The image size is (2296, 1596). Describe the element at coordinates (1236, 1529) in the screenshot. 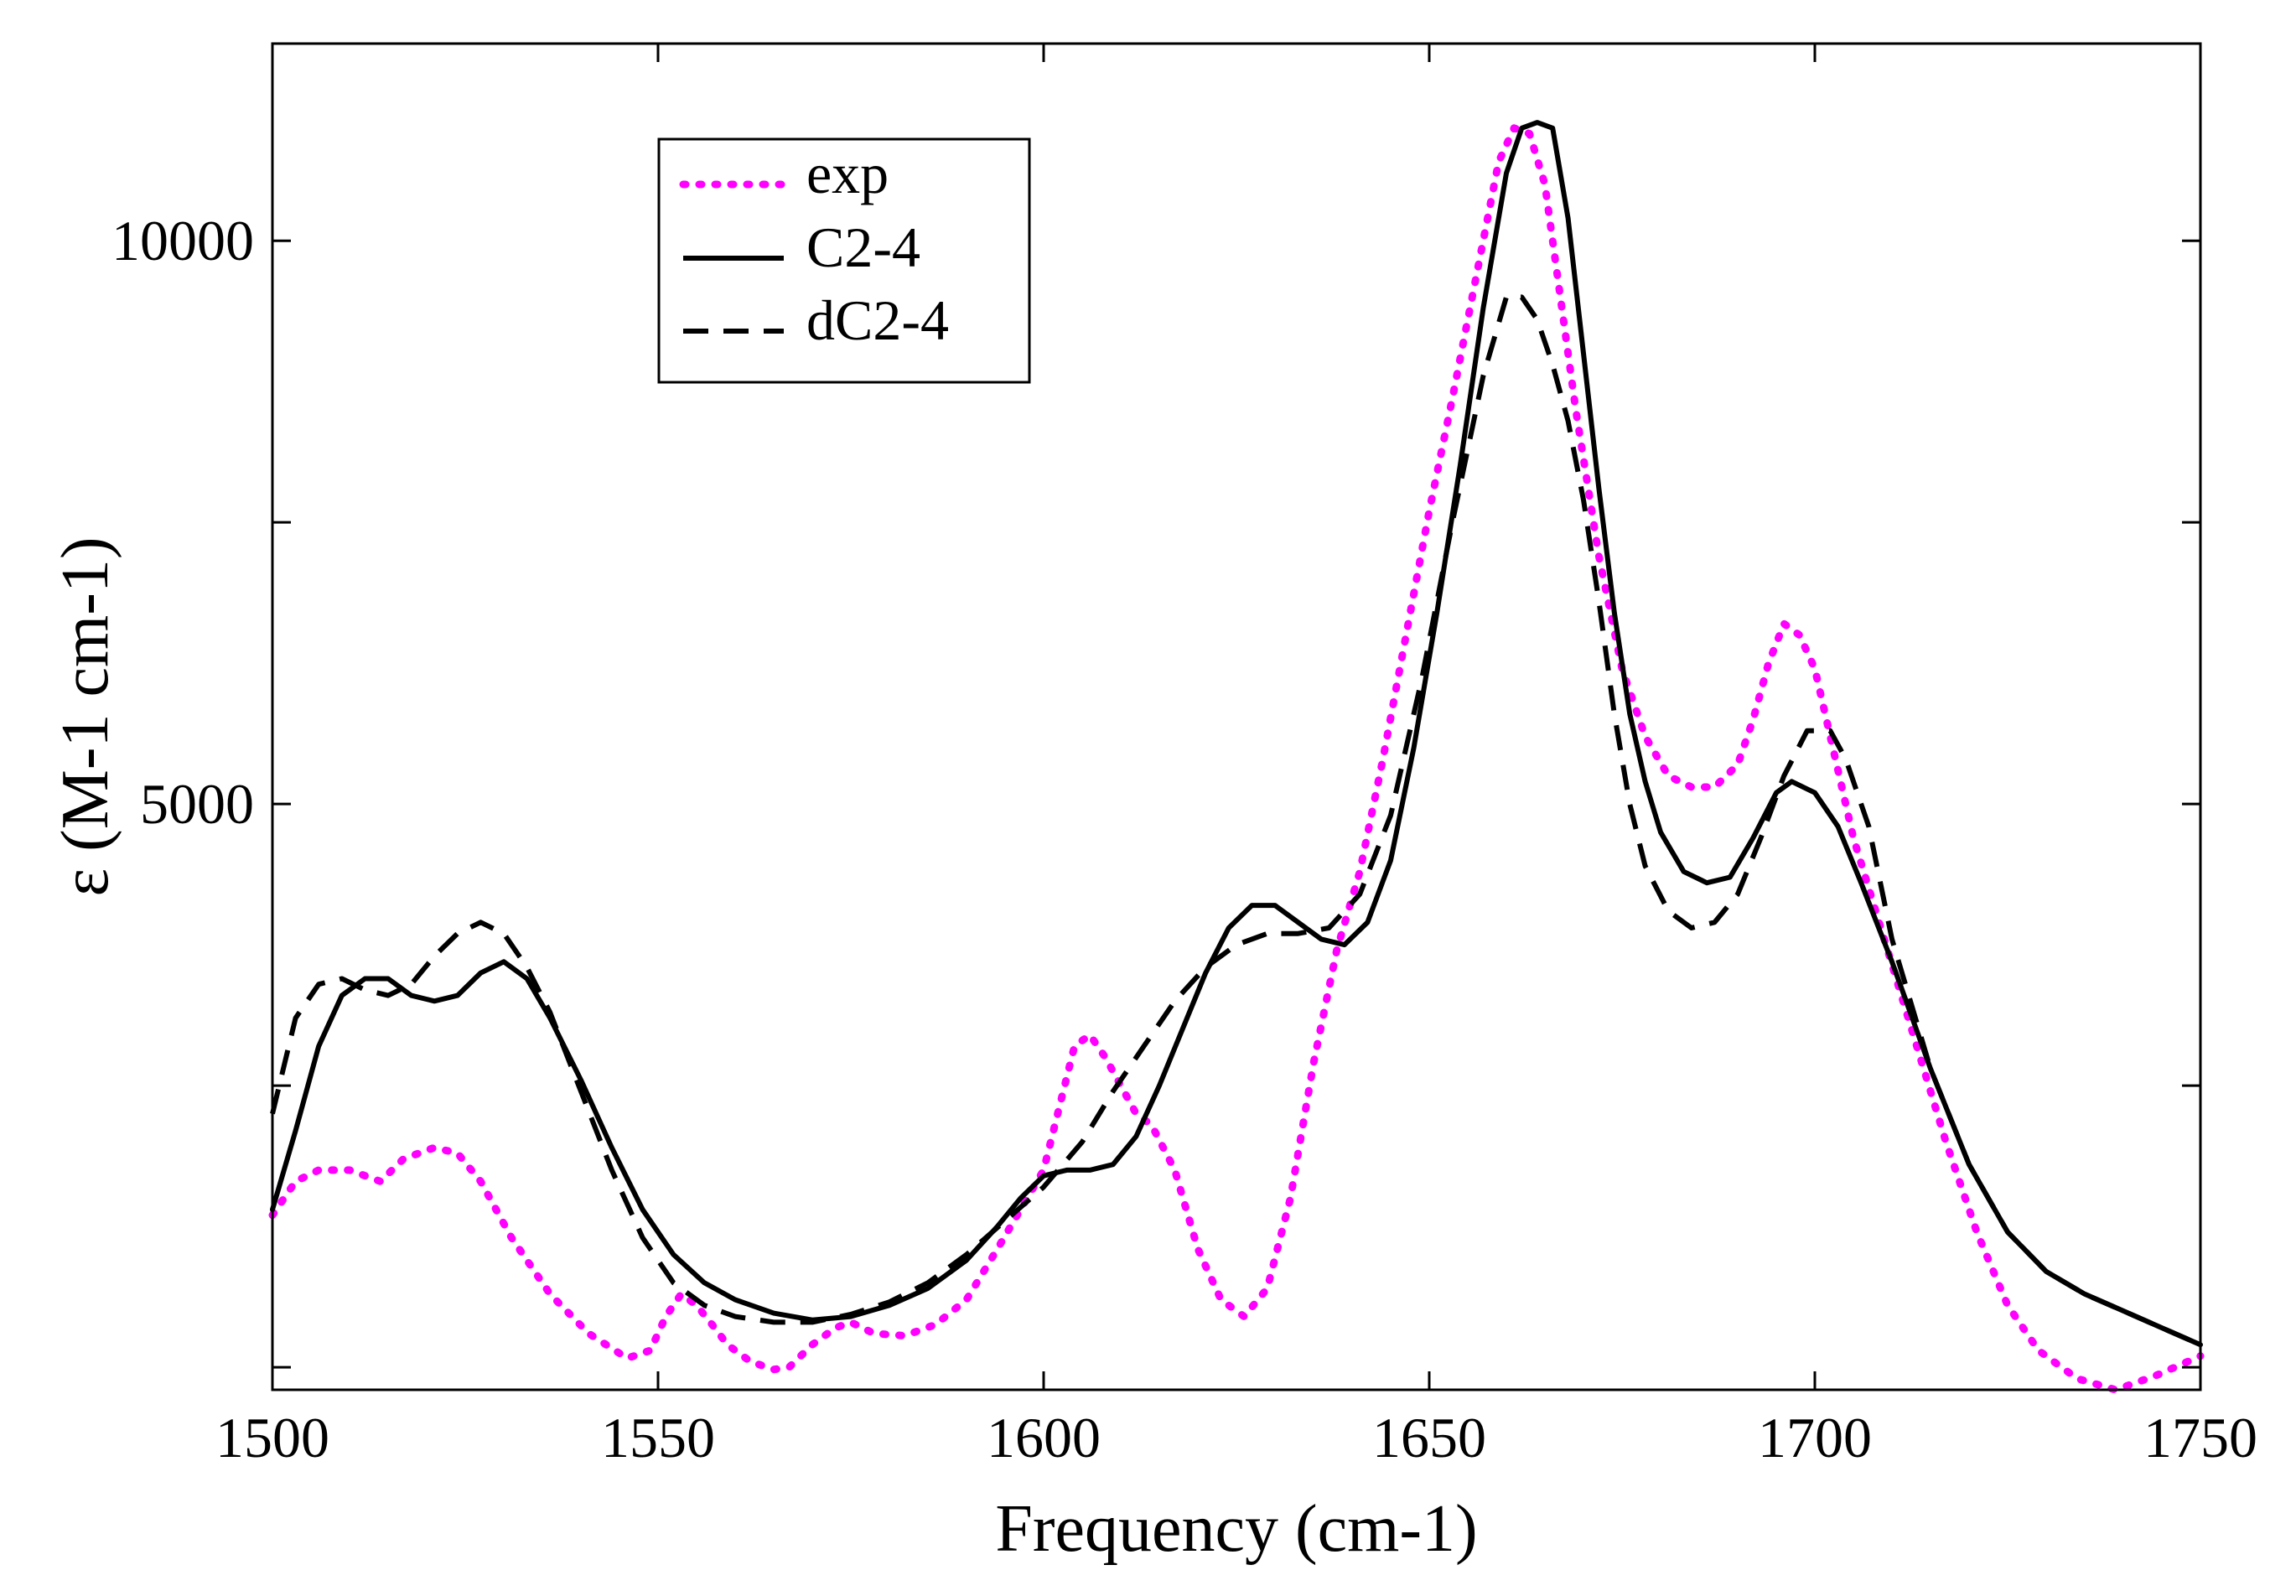

I see `x-axis-label: Frequency (cm-1)` at that location.